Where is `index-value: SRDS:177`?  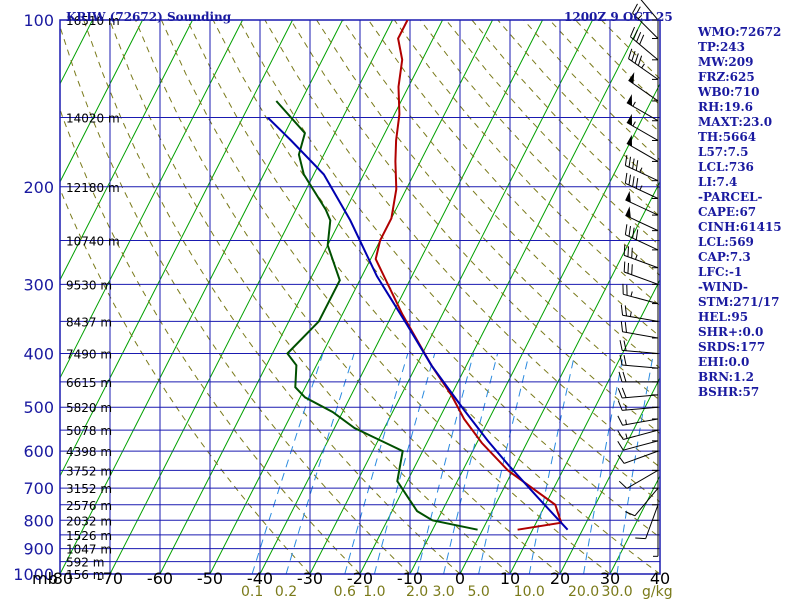
index-value: SRDS:177 is located at coordinates (731, 347).